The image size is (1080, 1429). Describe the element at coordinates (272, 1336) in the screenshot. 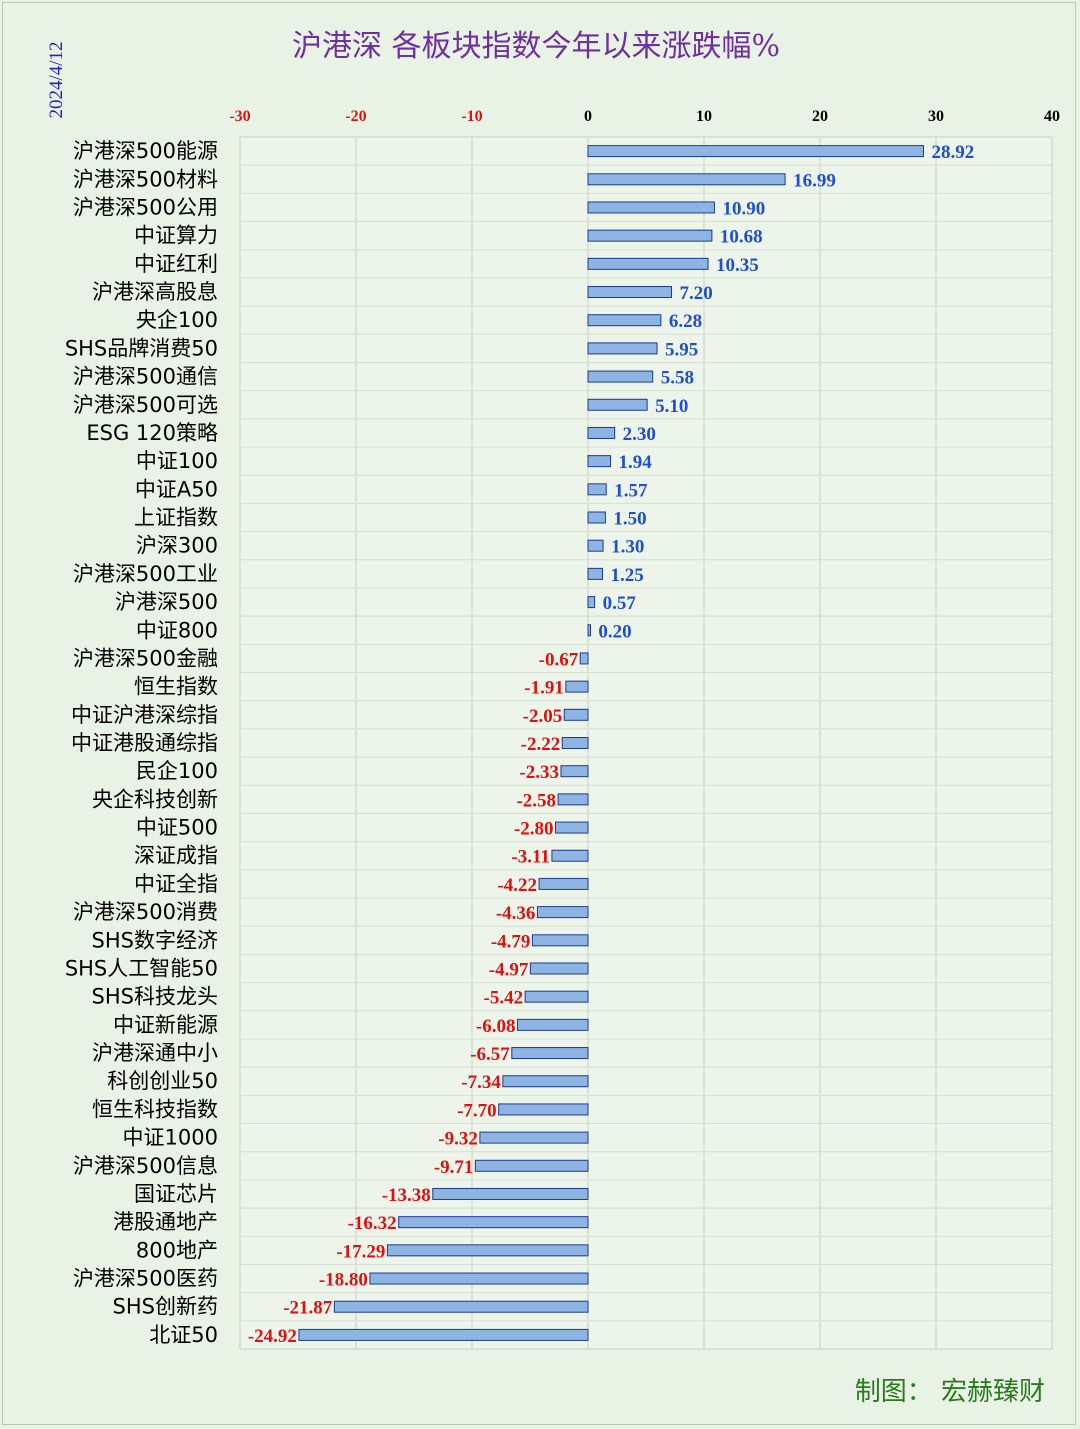

I see `value-label: -24.92` at that location.